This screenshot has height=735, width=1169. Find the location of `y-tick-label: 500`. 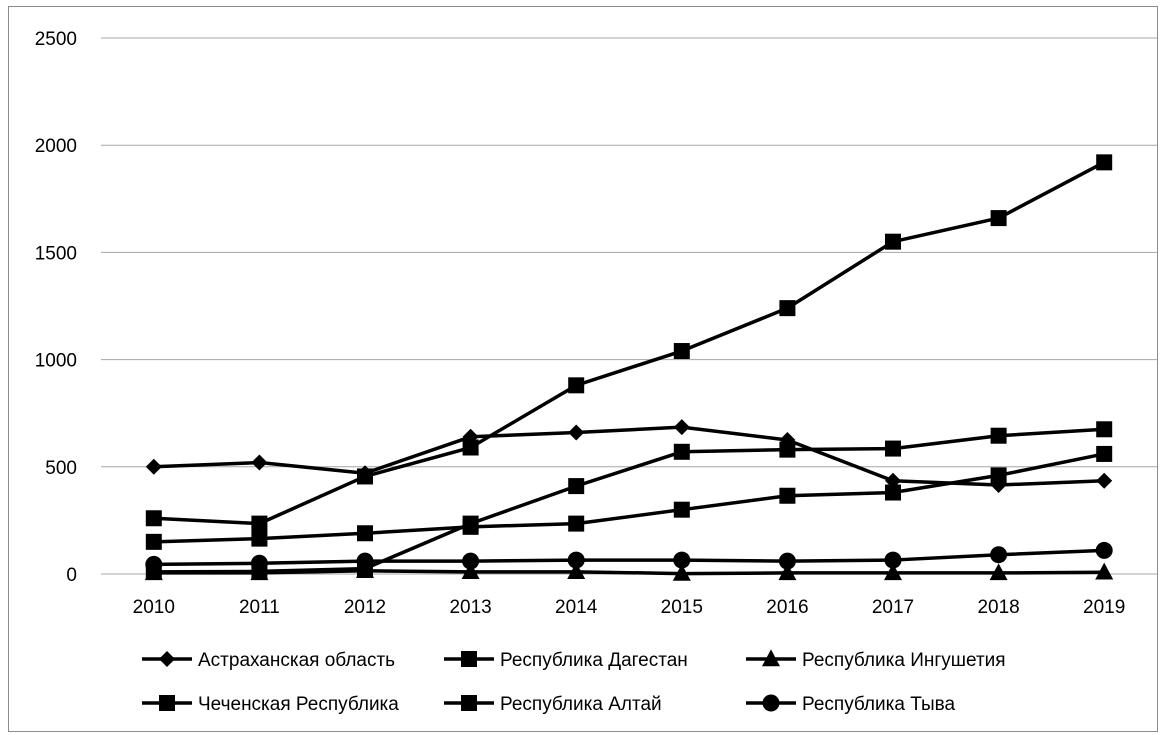

y-tick-label: 500 is located at coordinates (61, 468).